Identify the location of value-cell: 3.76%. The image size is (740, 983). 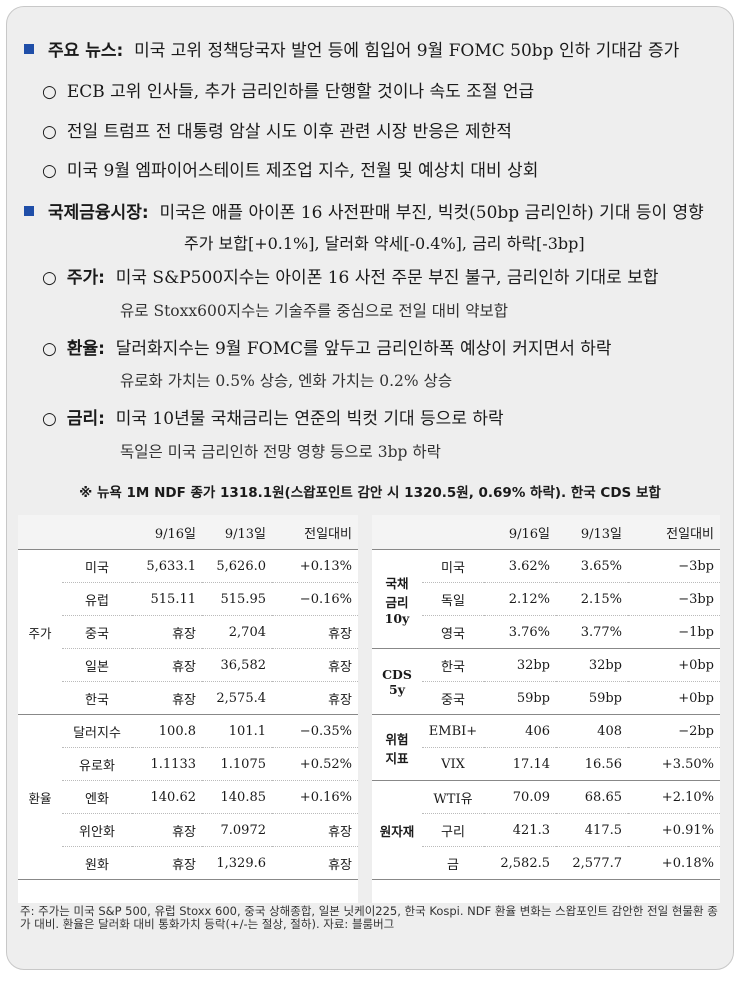
(520, 632).